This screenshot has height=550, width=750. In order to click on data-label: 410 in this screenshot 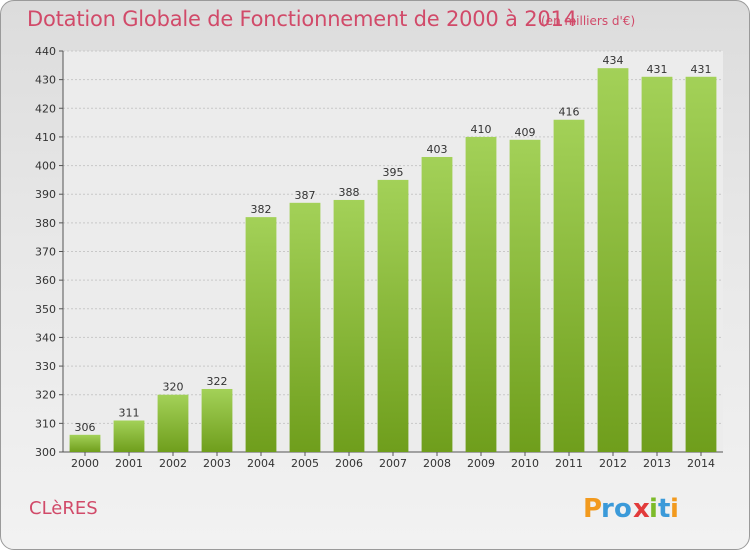, I will do `click(481, 129)`.